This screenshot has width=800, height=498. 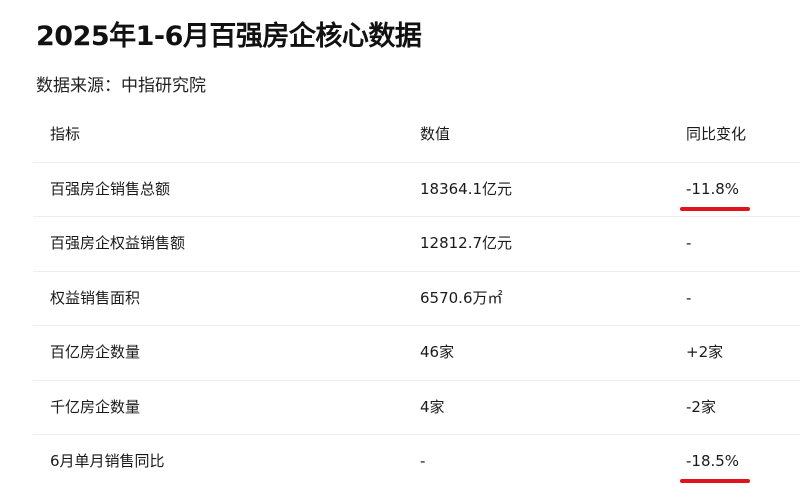 I want to click on cell-indicator: 百强房企销售总额, so click(x=110, y=188).